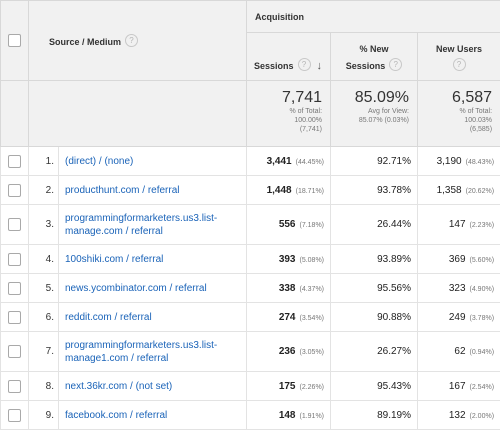 This screenshot has width=500, height=430. I want to click on new-sessions-value: 95.43%, so click(374, 386).